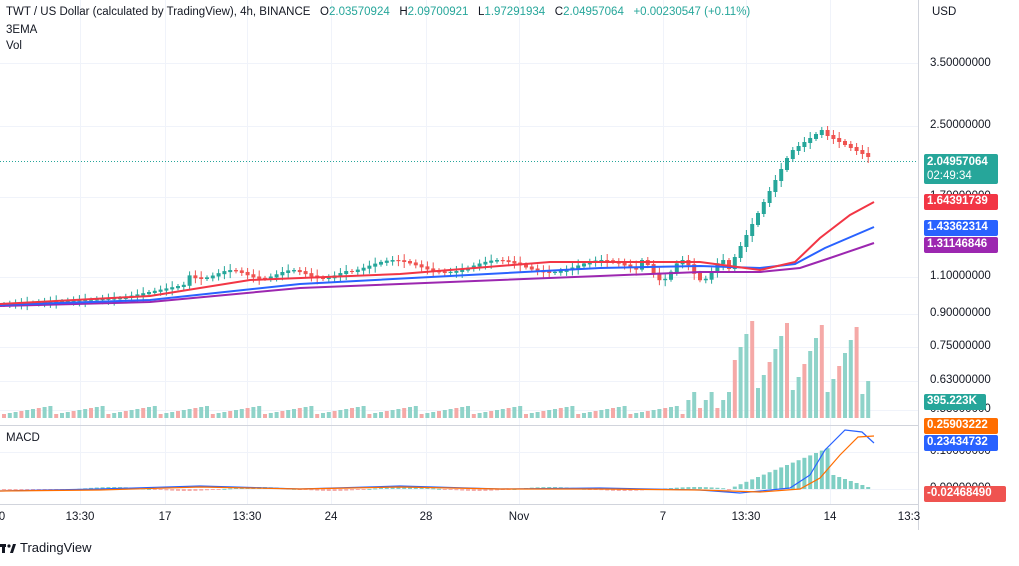 The image size is (1019, 566). What do you see at coordinates (23, 438) in the screenshot?
I see `indicator-macd-label: MACD` at bounding box center [23, 438].